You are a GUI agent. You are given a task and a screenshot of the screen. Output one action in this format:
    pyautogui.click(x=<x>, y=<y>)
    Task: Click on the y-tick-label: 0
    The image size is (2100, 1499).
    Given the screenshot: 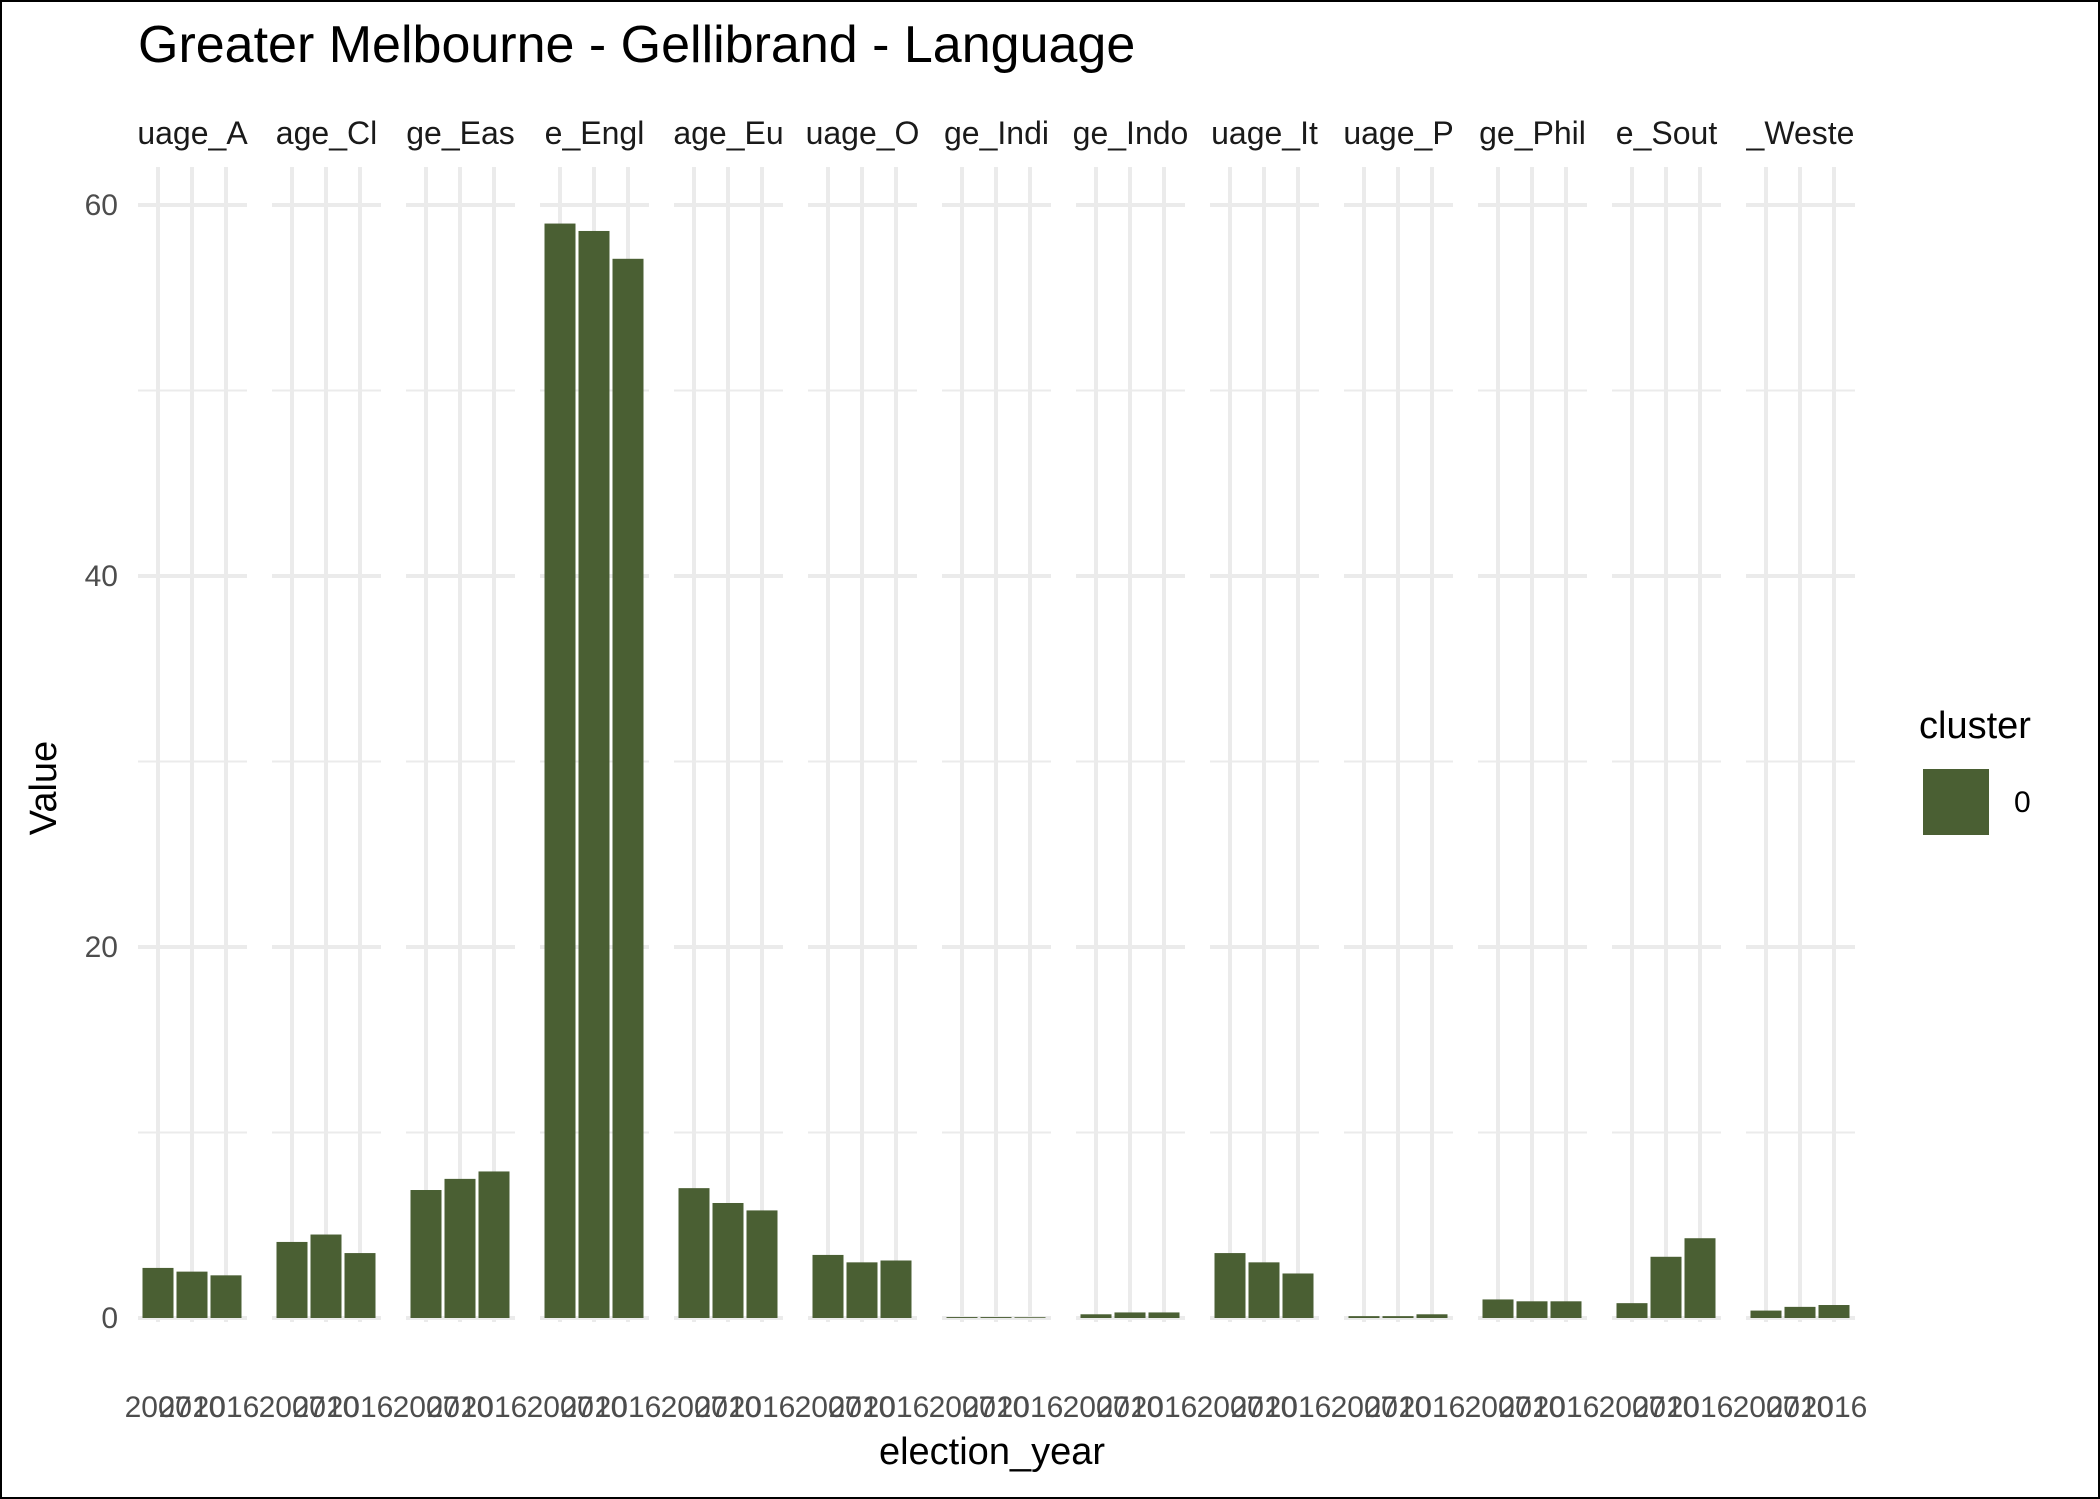 What is the action you would take?
    pyautogui.click(x=109, y=1318)
    